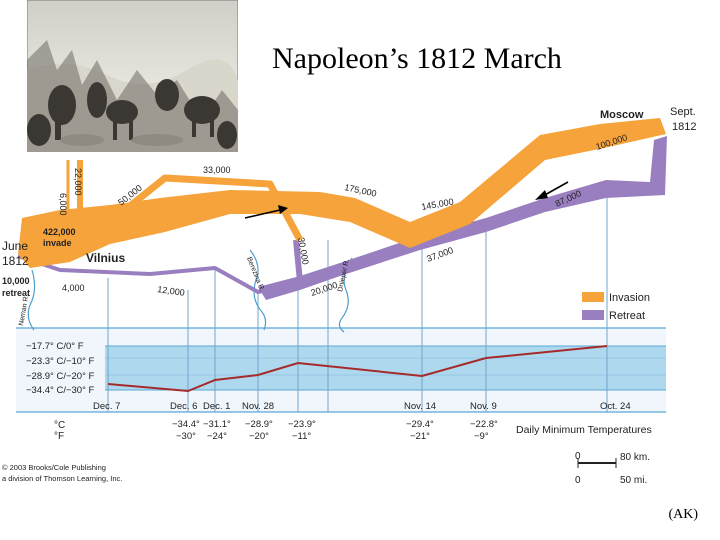  Describe the element at coordinates (171, 291) in the screenshot. I see `label-12000: 12,000` at that location.